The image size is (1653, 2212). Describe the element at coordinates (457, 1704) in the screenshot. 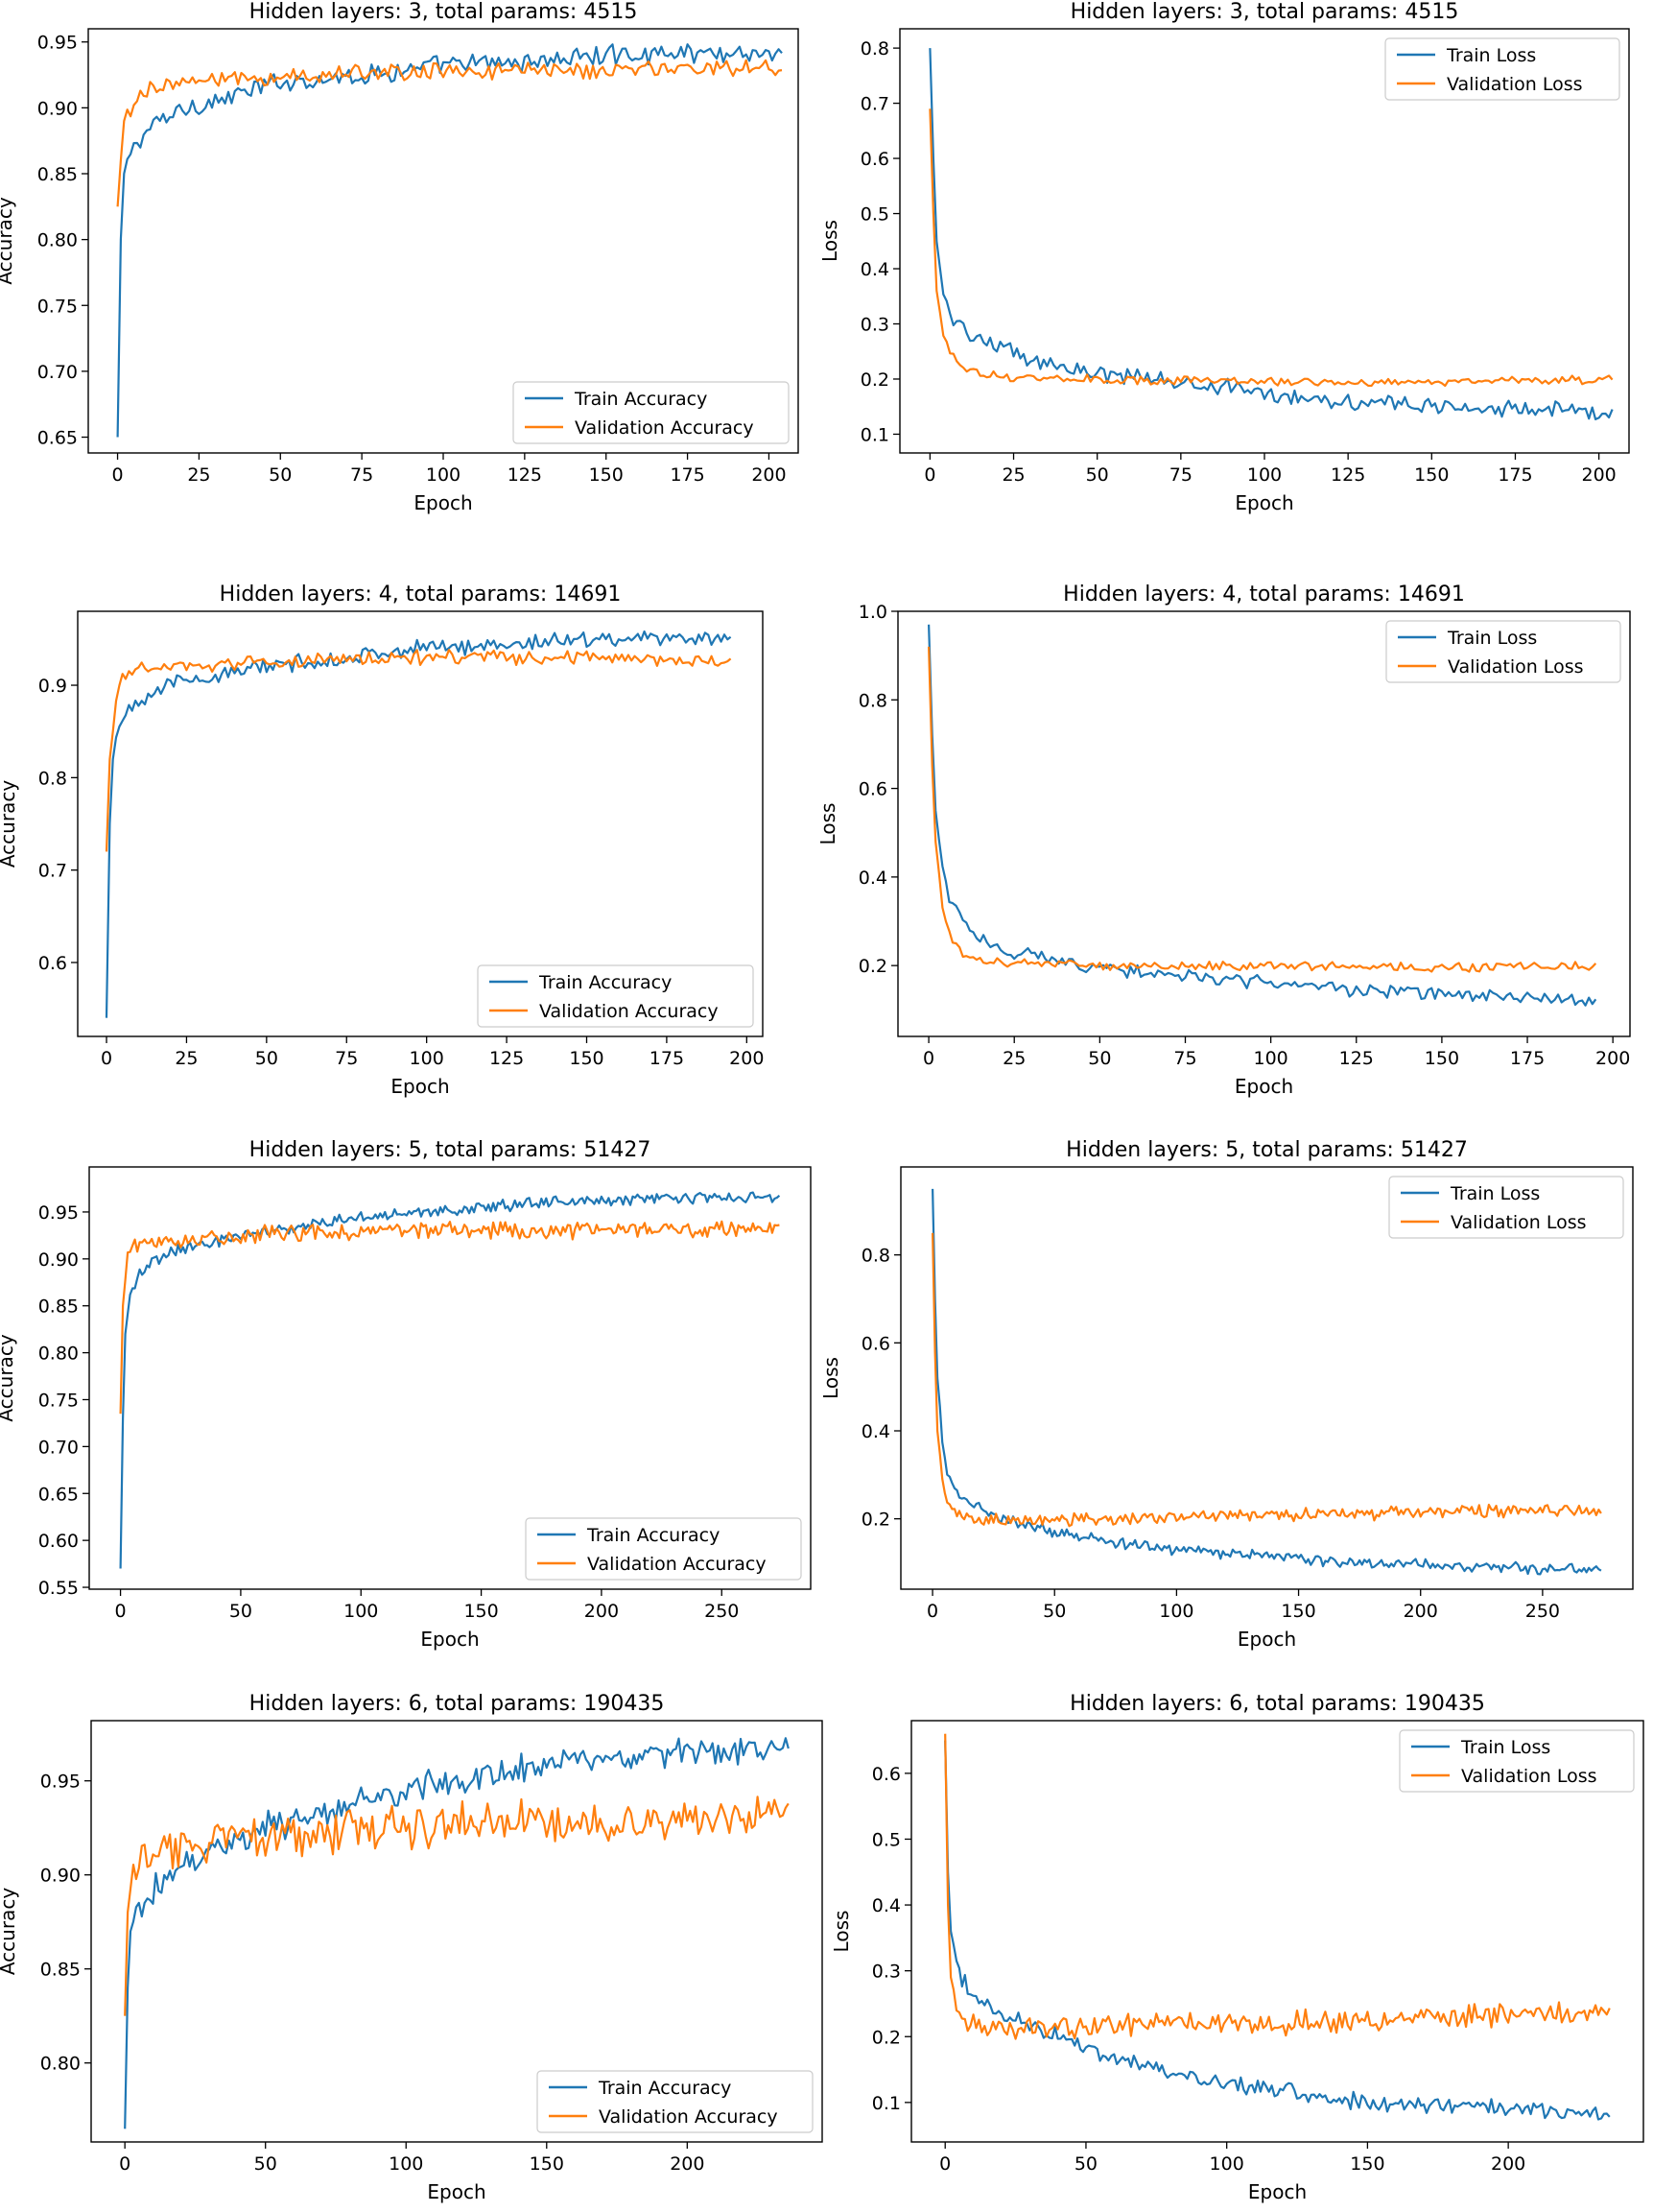

I see `chart-title: Hidden layers: 6, total params: 190435` at that location.